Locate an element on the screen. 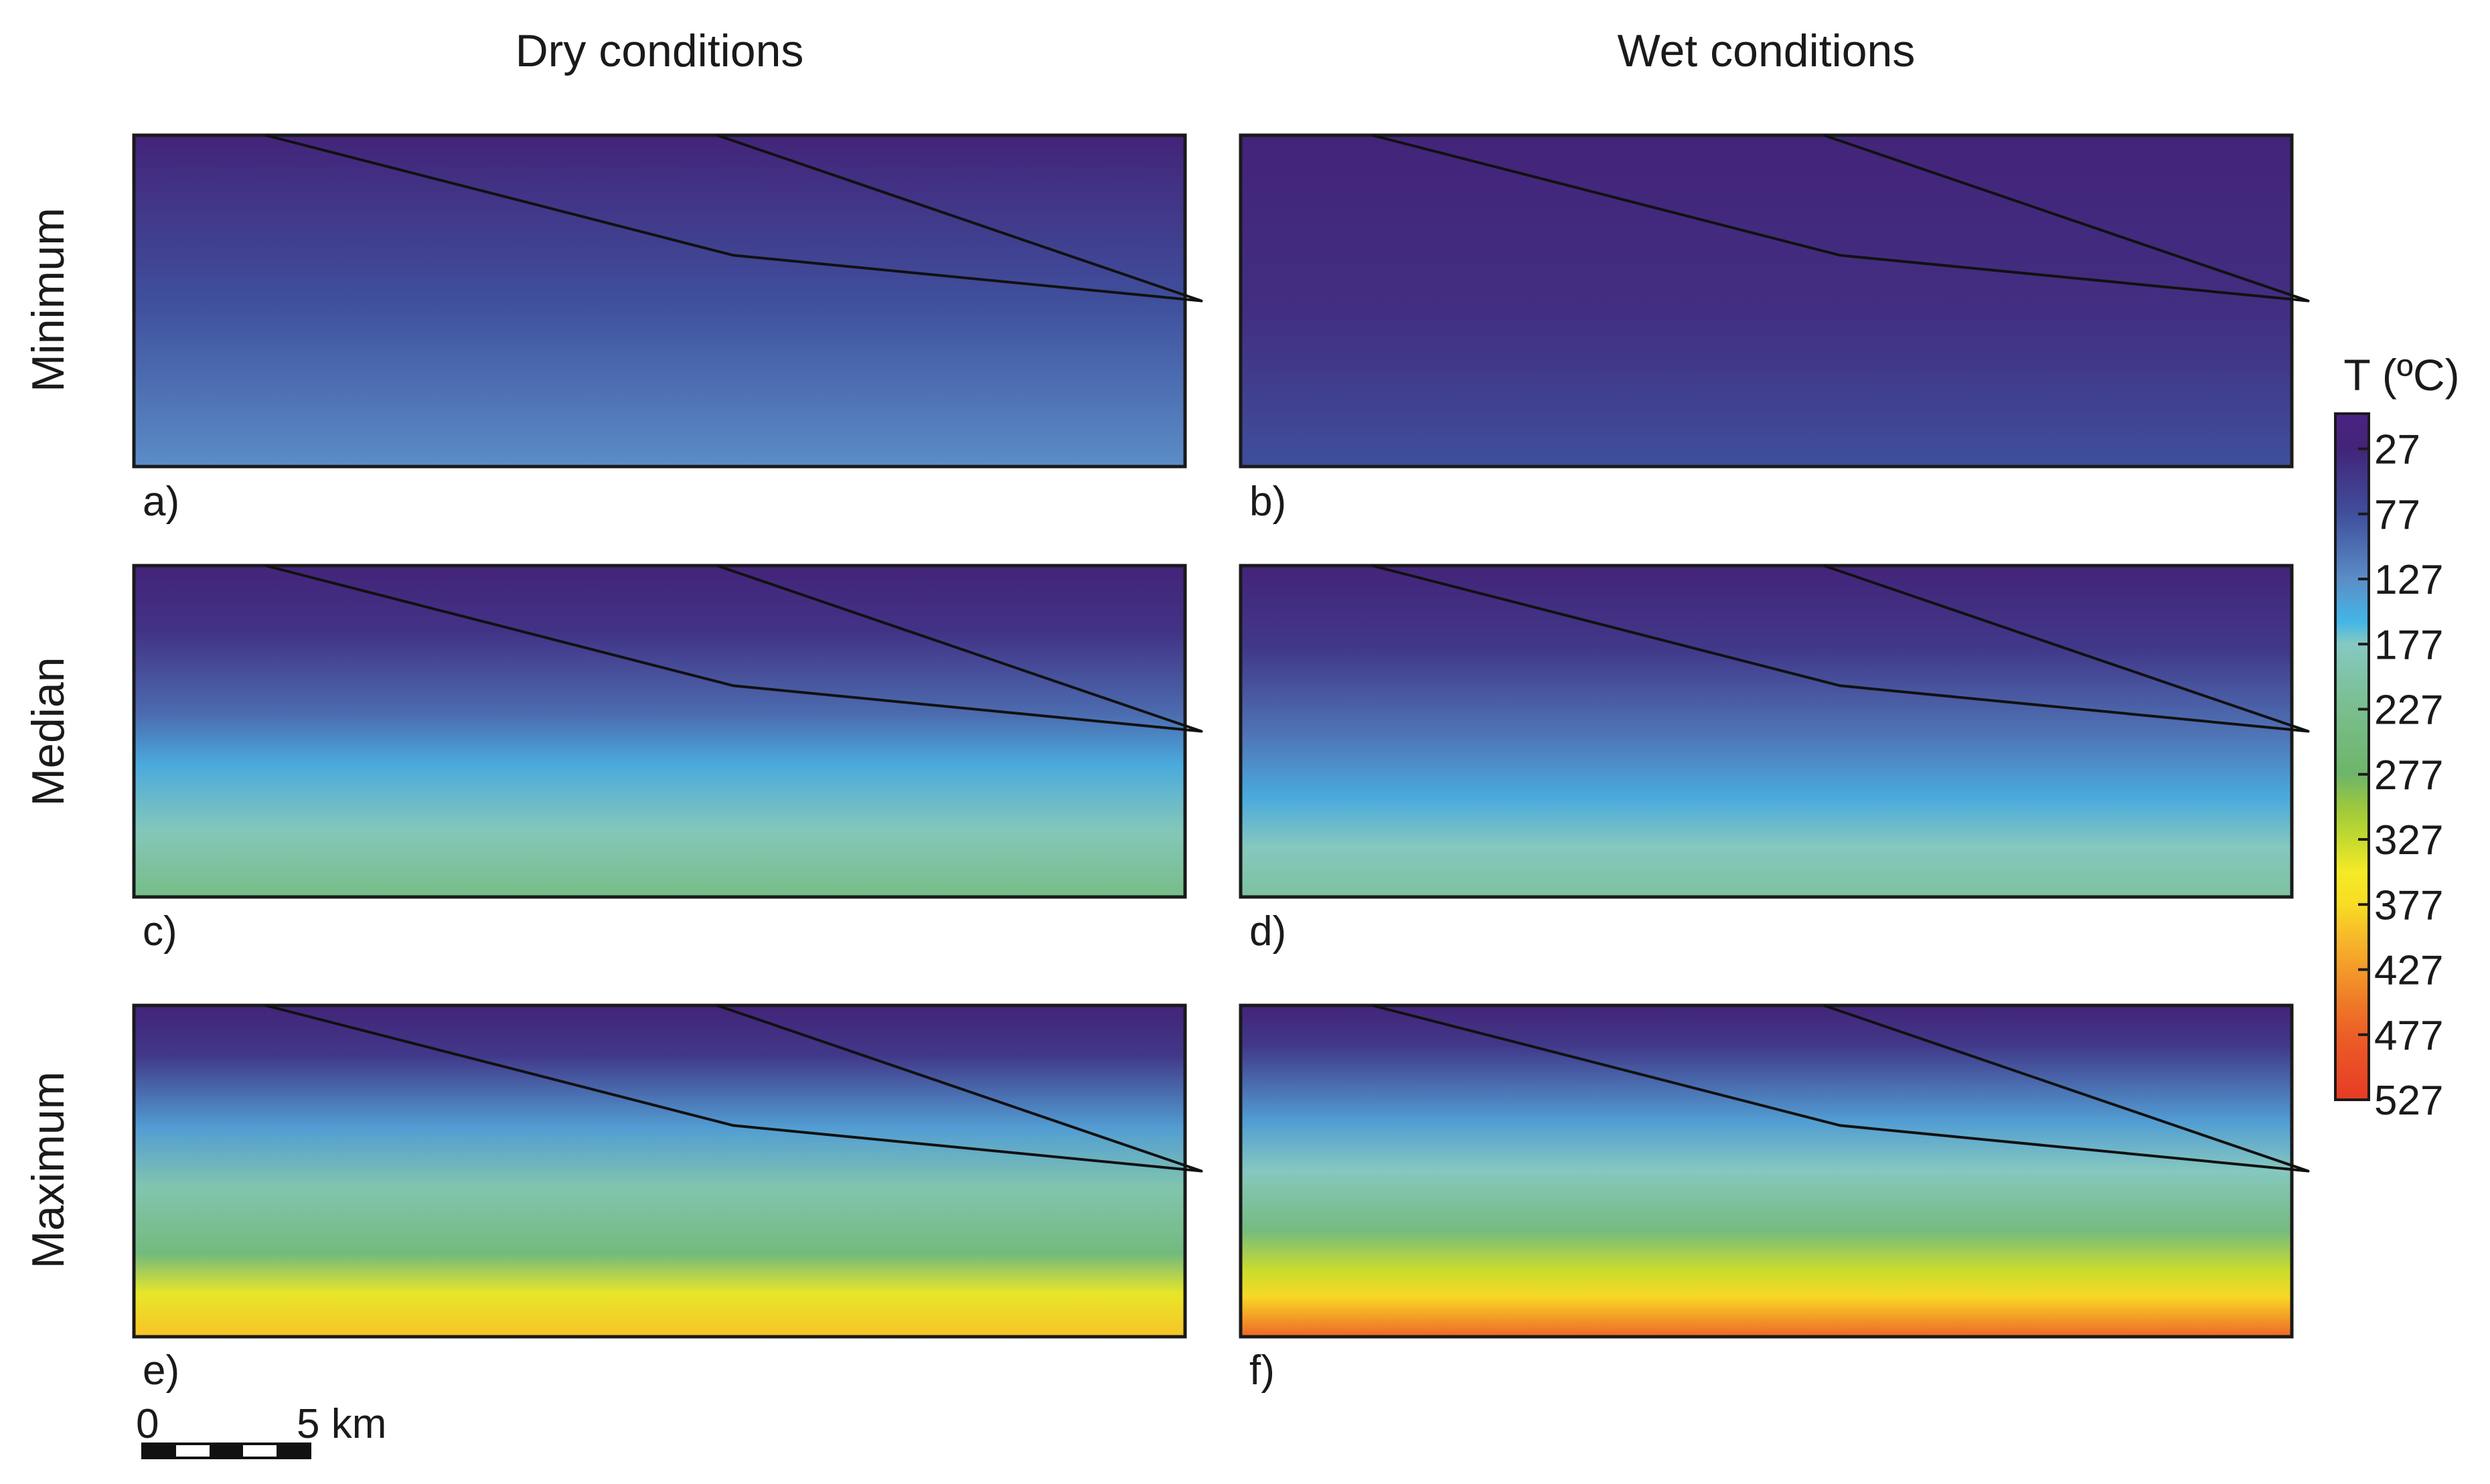  panel-b: b) is located at coordinates (1774, 329).